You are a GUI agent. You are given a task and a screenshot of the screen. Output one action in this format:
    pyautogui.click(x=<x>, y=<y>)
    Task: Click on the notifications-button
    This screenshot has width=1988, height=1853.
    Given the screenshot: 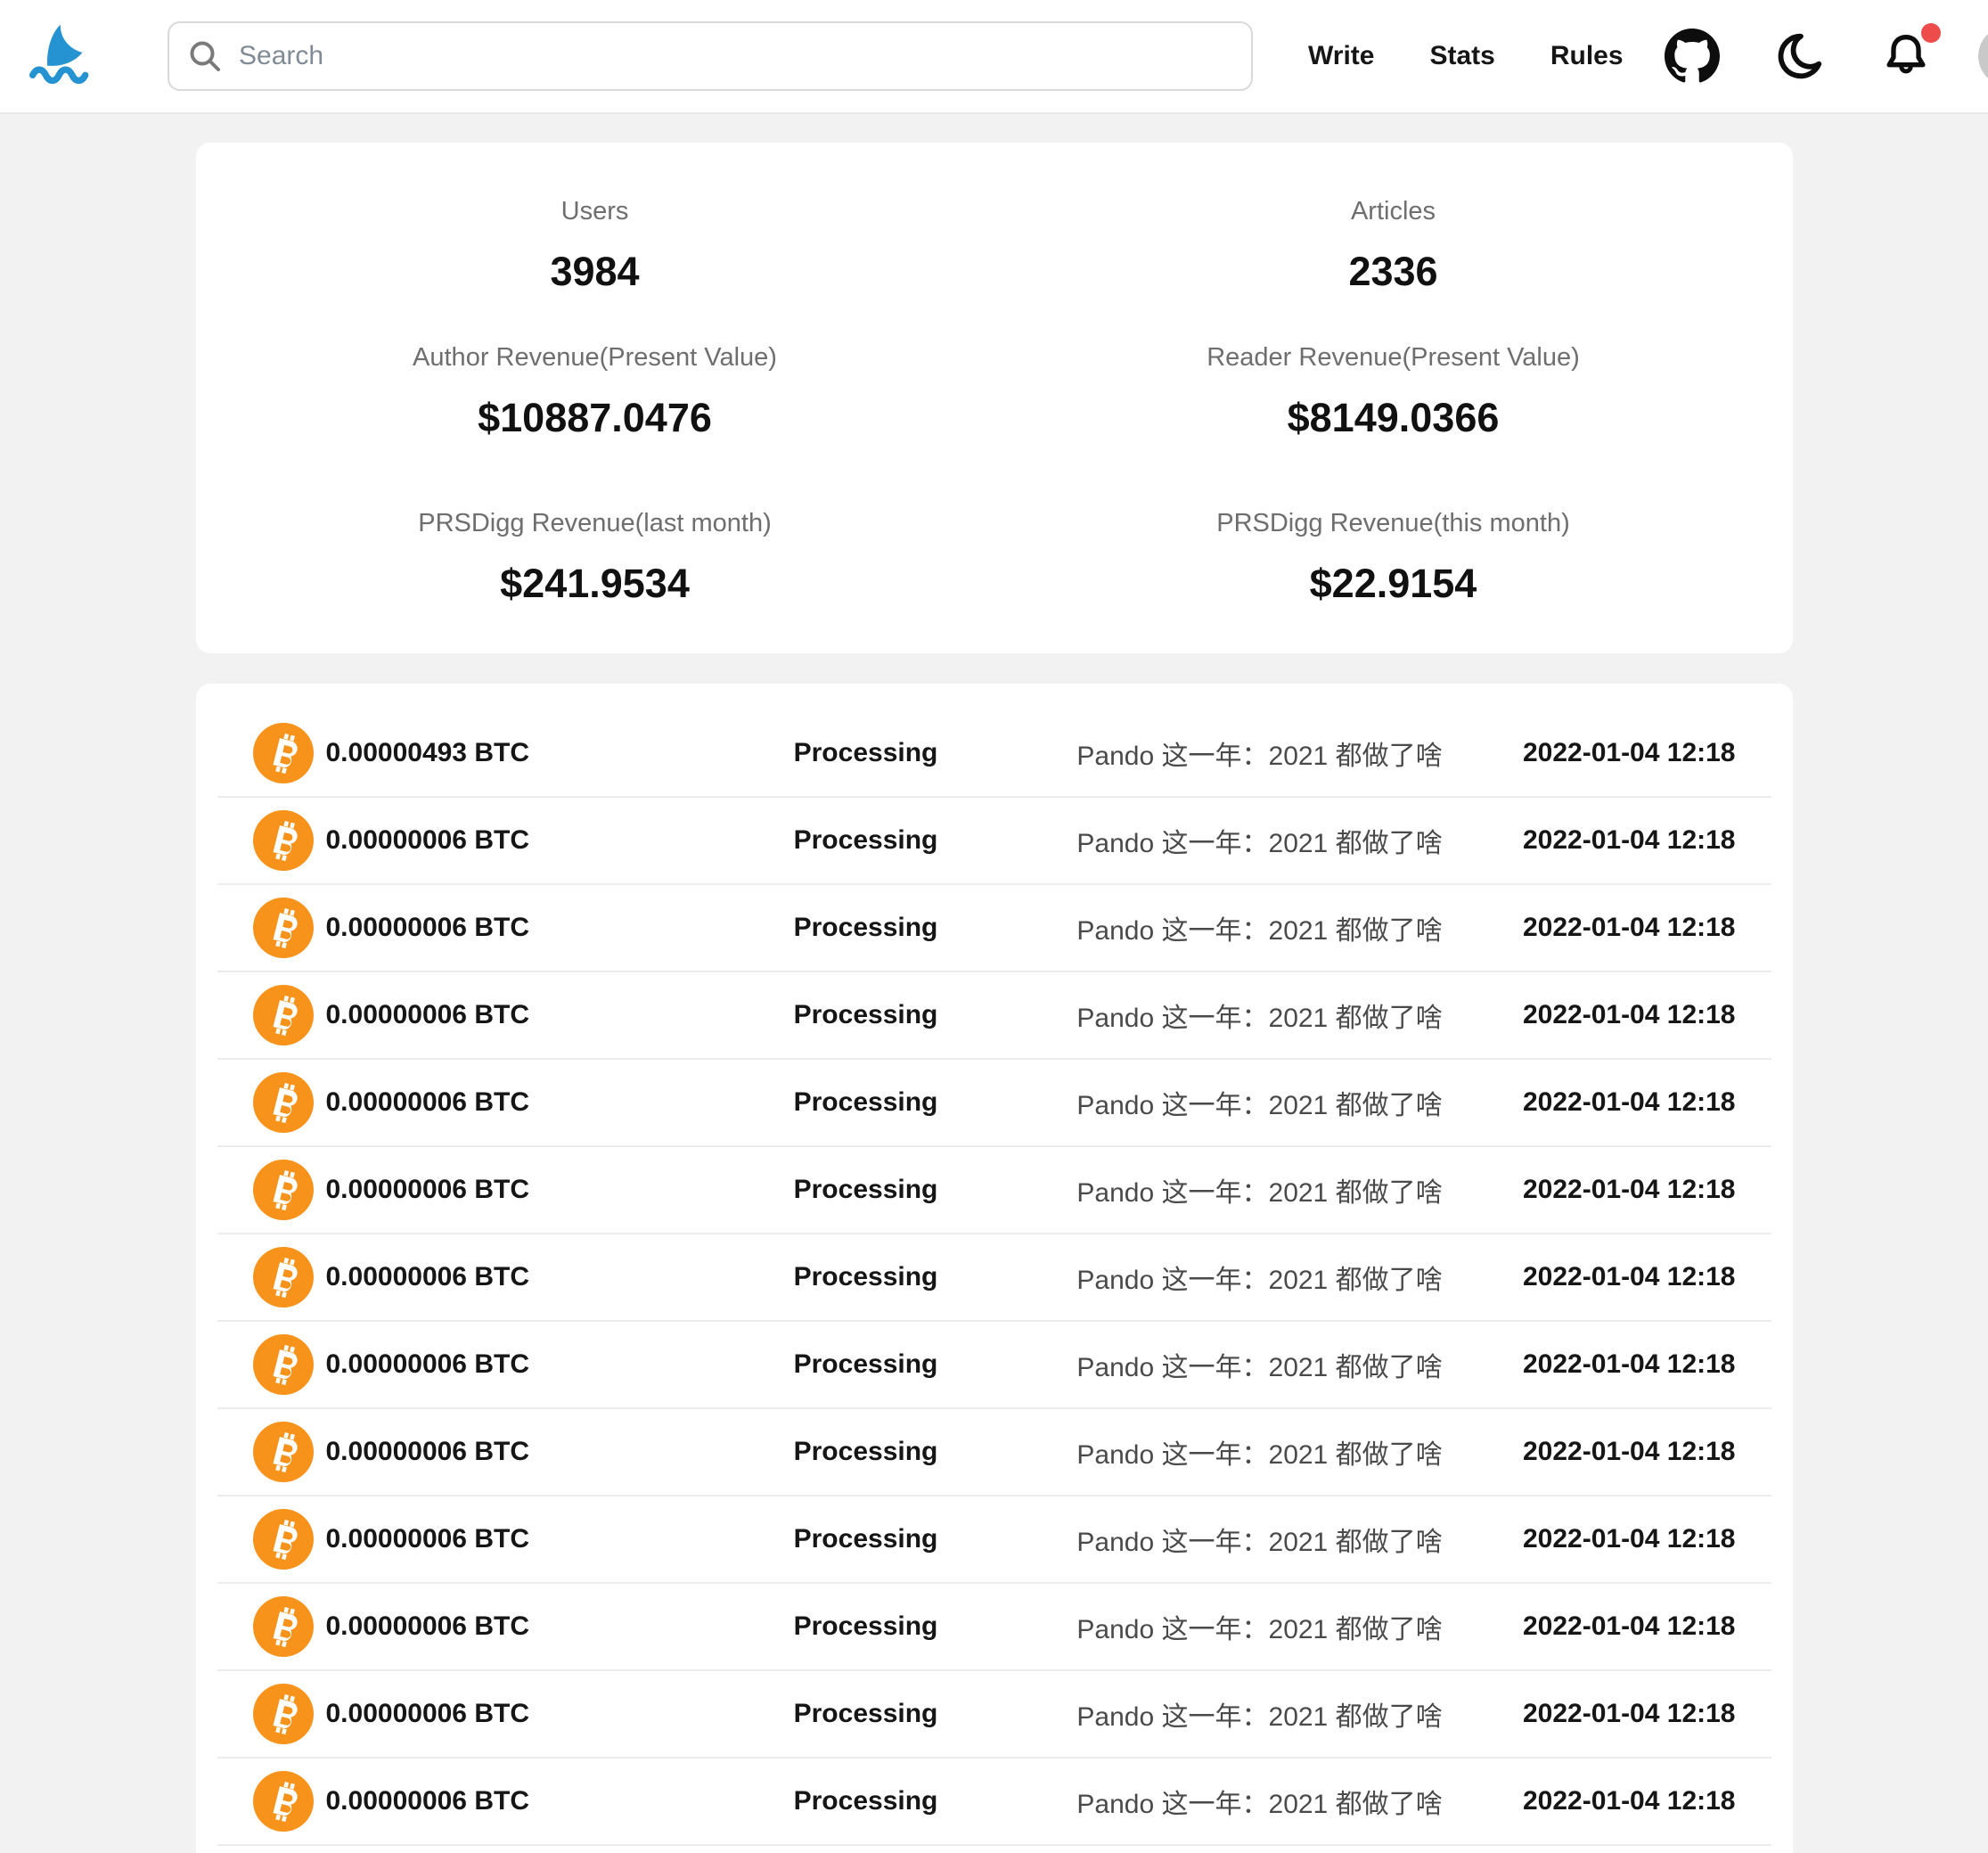 What is the action you would take?
    pyautogui.click(x=1909, y=54)
    